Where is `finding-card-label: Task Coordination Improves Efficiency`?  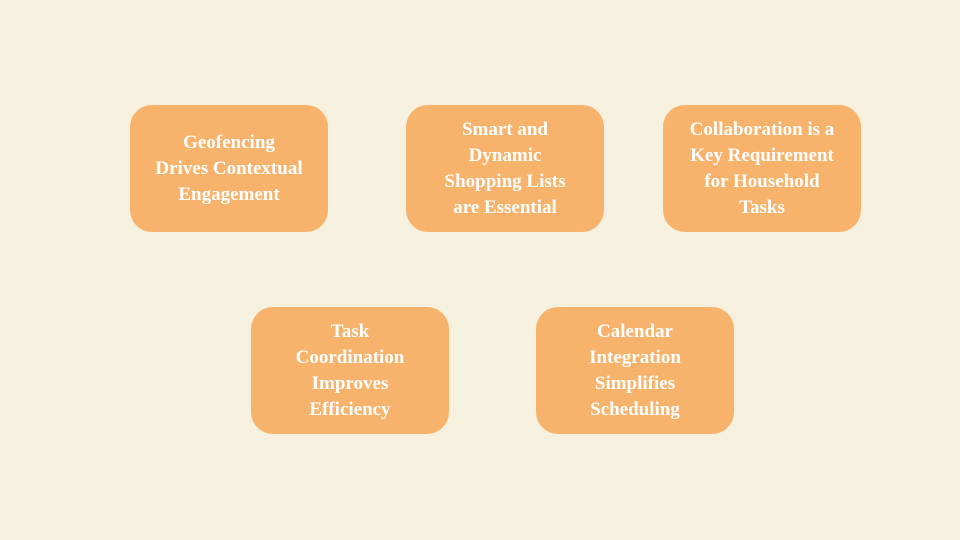
finding-card-label: Task Coordination Improves Efficiency is located at coordinates (350, 370).